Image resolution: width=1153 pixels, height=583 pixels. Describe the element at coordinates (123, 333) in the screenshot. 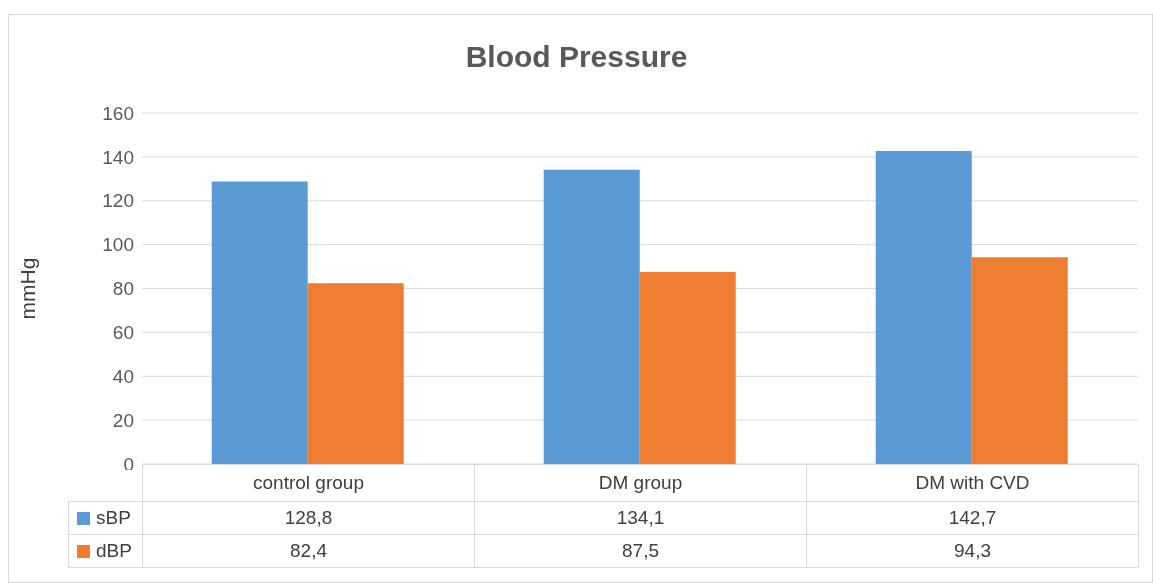

I see `y-tick-label: 60` at that location.